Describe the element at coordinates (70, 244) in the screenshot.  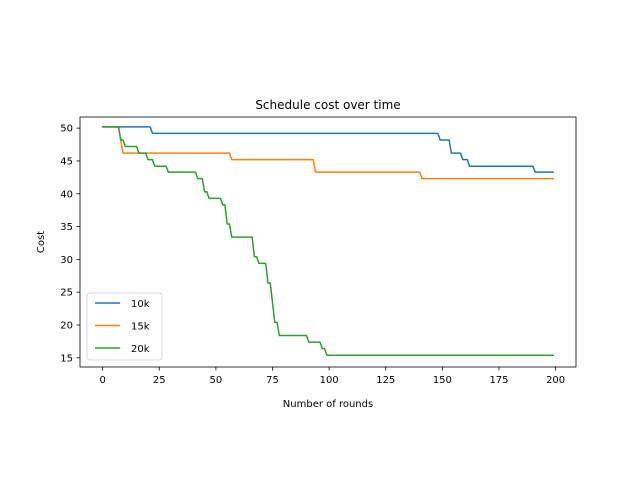
I see `y-axis-ticks: 15 20 25 30 35 40 45 50` at that location.